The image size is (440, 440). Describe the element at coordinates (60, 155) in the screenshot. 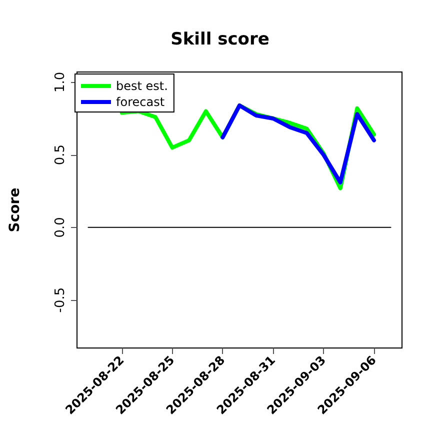

I see `y-tick-label: 0.5` at that location.